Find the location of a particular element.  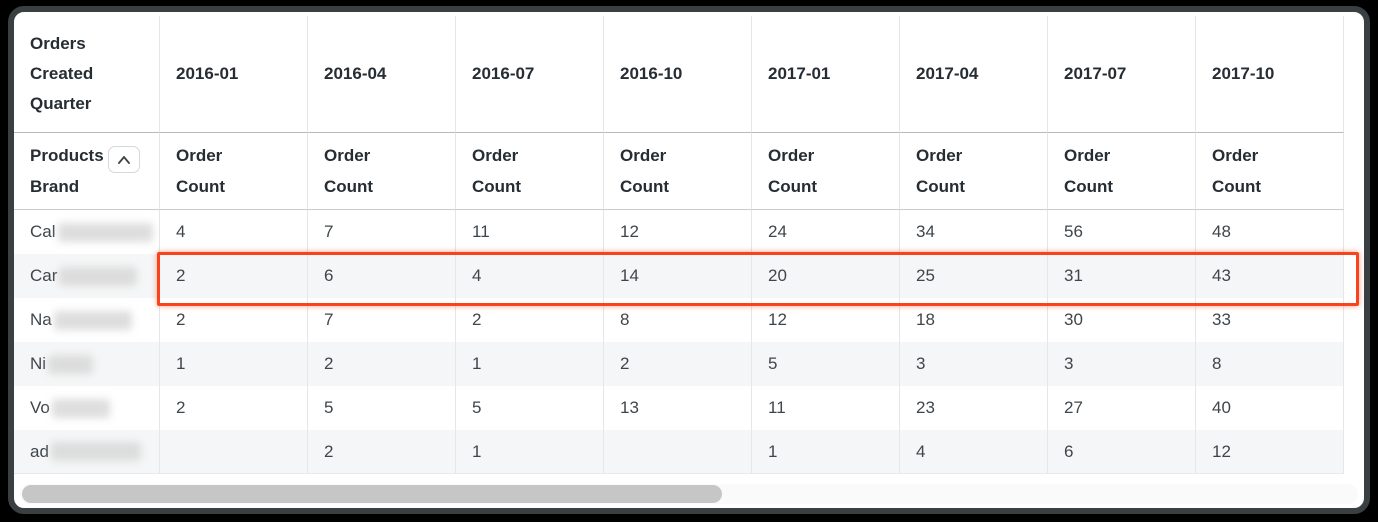

row-dimension-header: Products Brand is located at coordinates (87, 171).